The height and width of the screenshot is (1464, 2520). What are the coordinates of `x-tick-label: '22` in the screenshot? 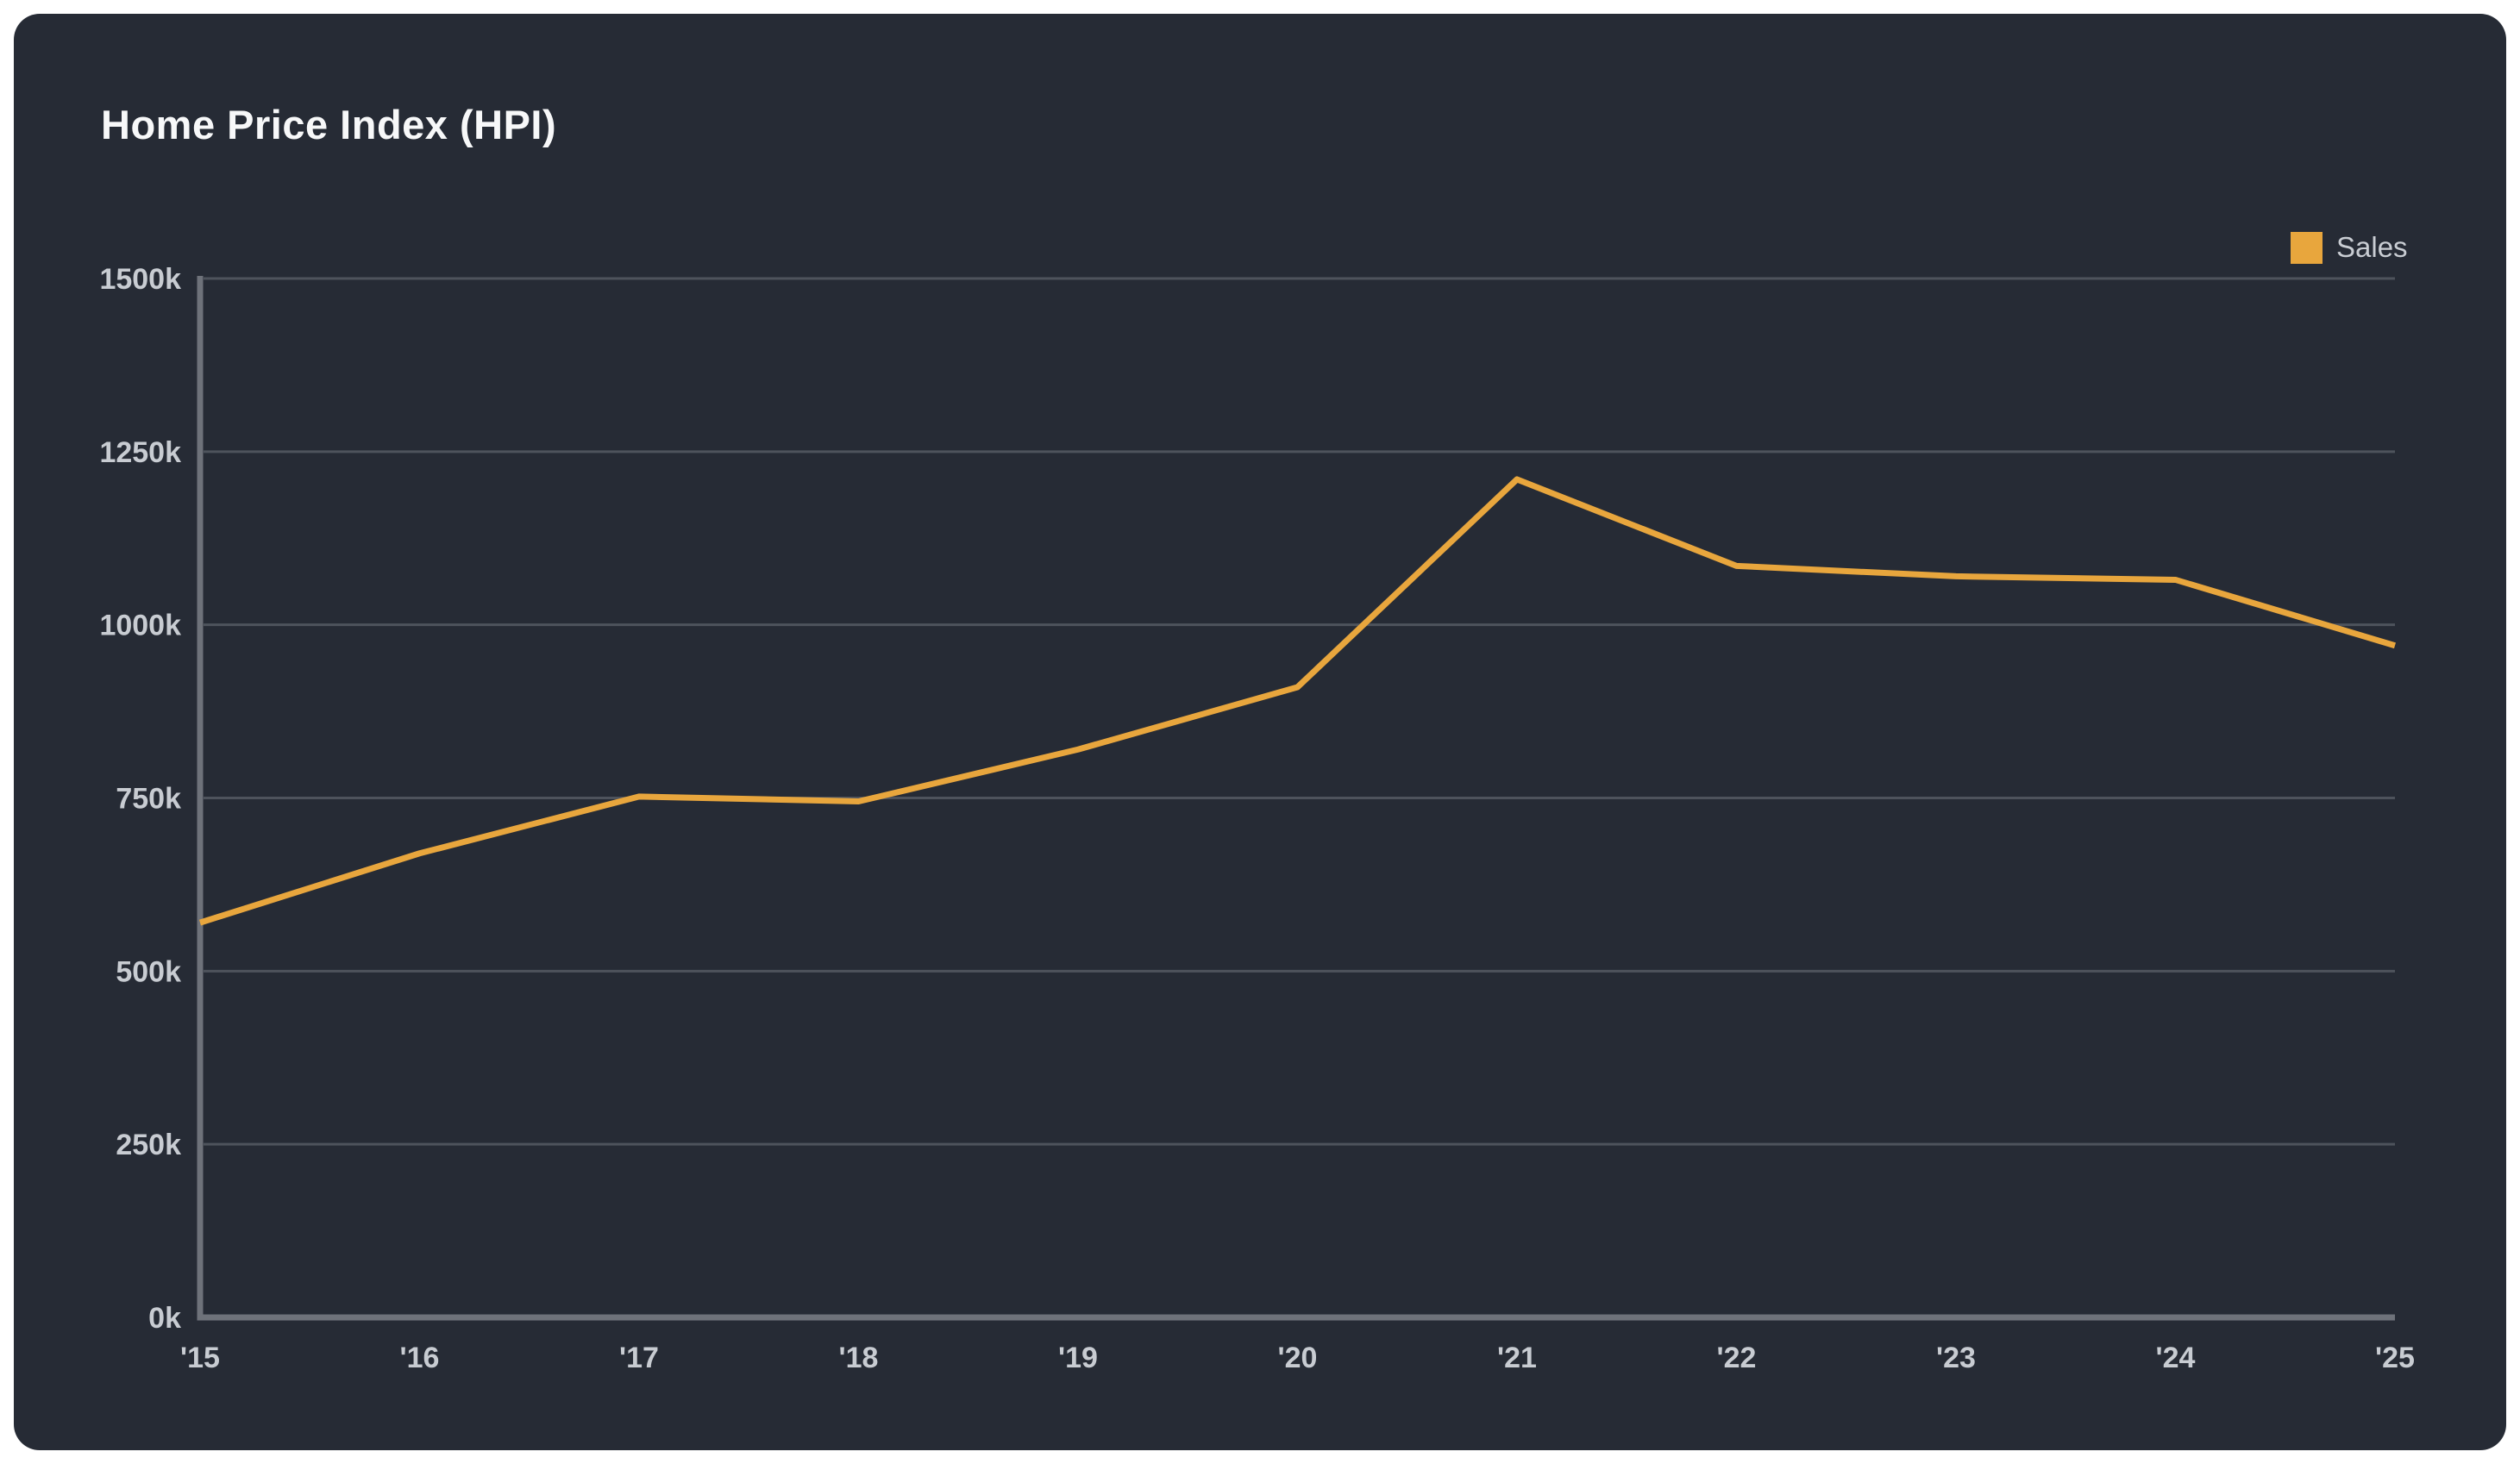 It's located at (1737, 1358).